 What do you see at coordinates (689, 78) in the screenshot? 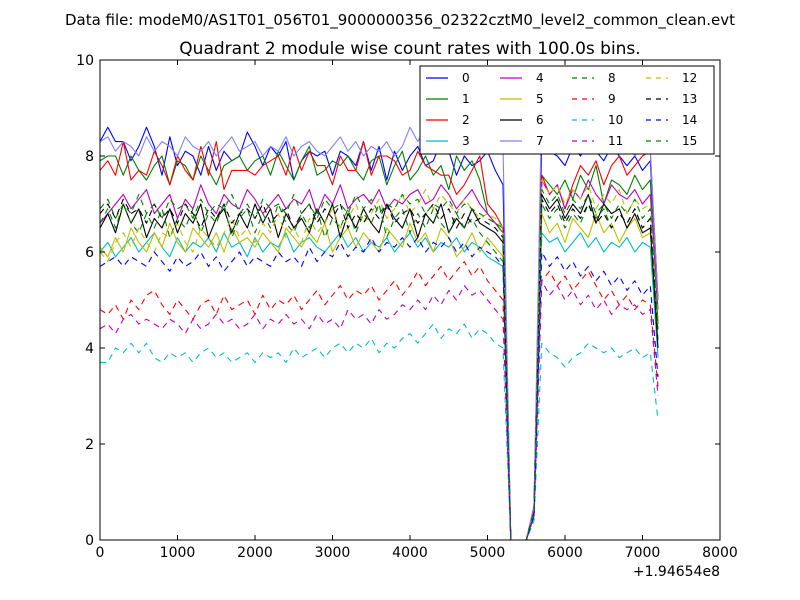
I see `legend-label-12: 12` at bounding box center [689, 78].